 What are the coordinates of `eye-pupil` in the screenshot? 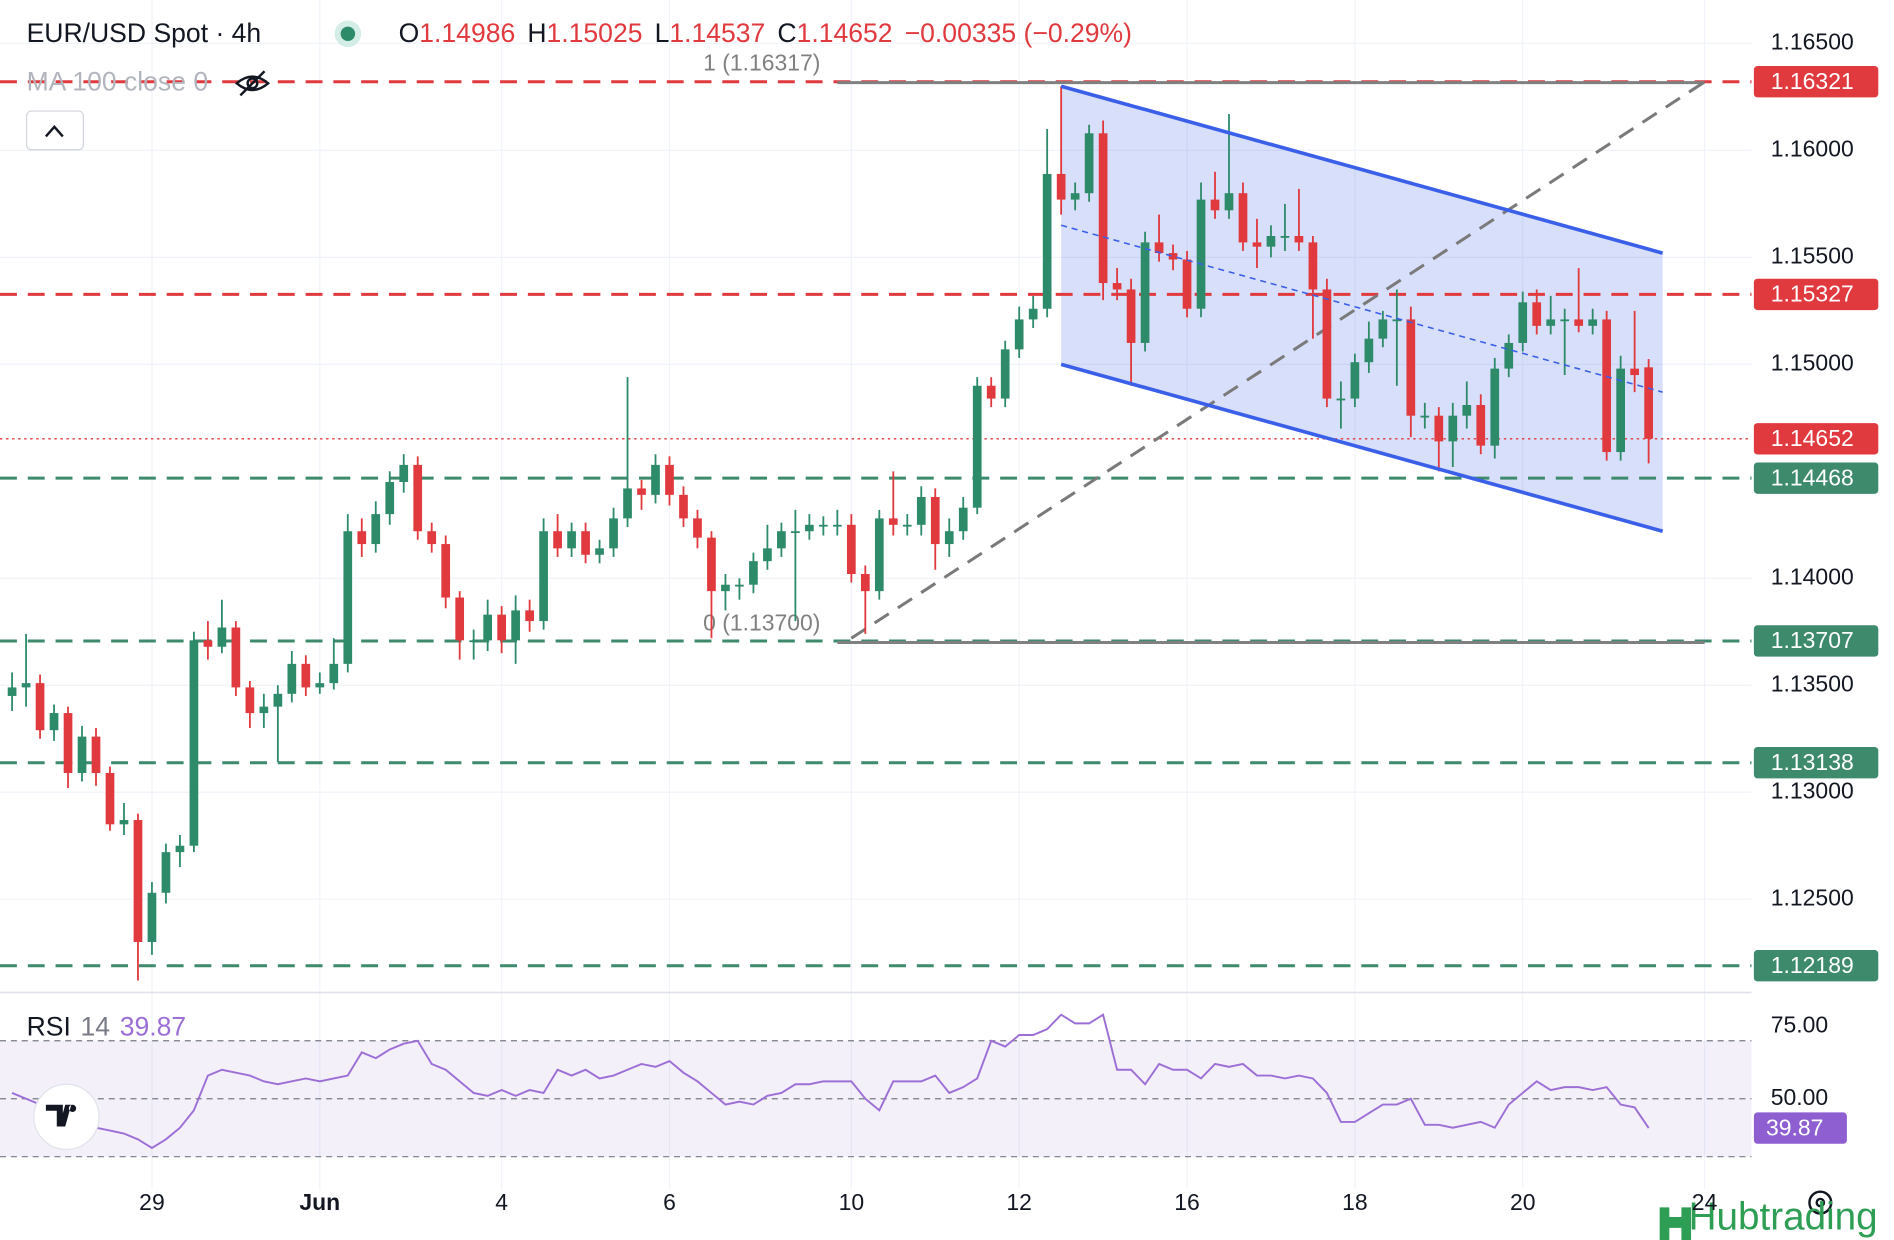 It's located at (252, 83).